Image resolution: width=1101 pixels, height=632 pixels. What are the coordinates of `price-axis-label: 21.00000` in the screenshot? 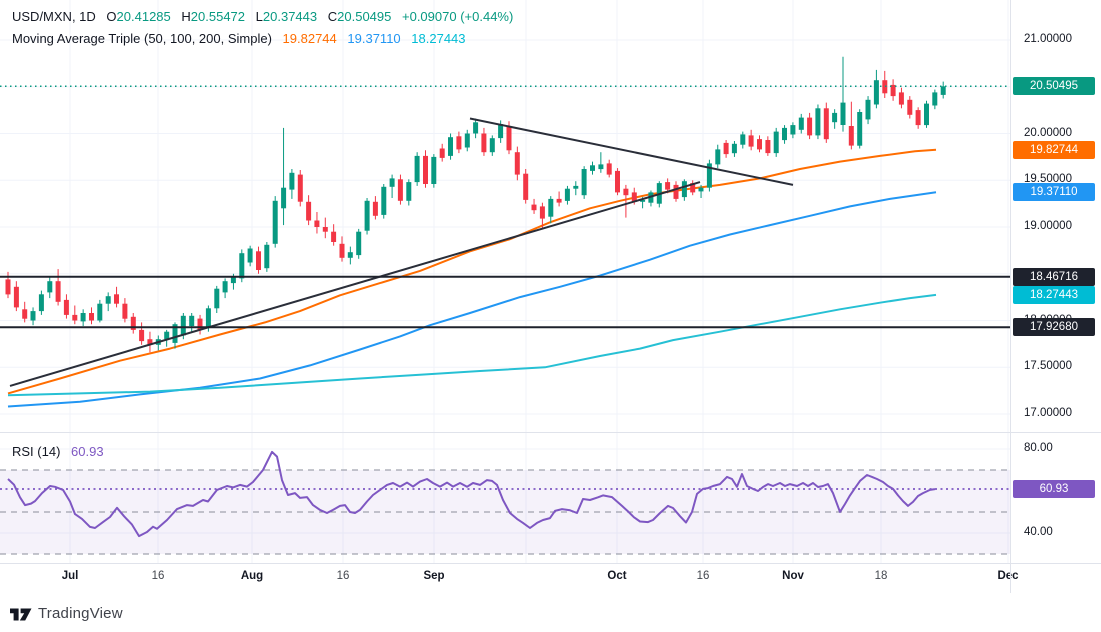 It's located at (1048, 39).